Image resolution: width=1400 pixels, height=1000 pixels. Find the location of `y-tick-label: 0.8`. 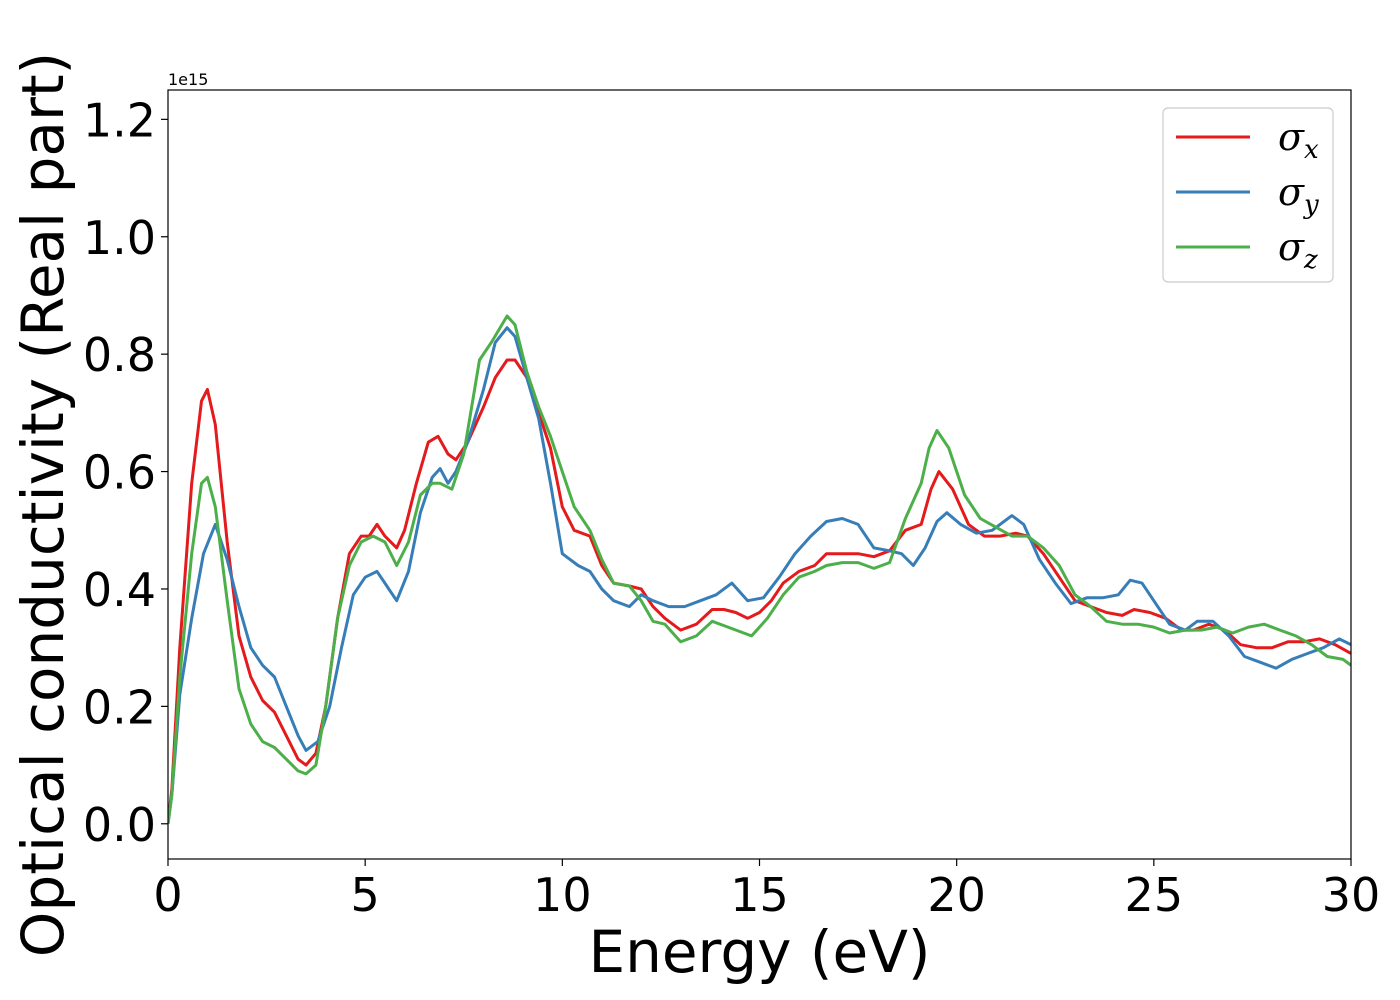

y-tick-label: 0.8 is located at coordinates (119, 355).